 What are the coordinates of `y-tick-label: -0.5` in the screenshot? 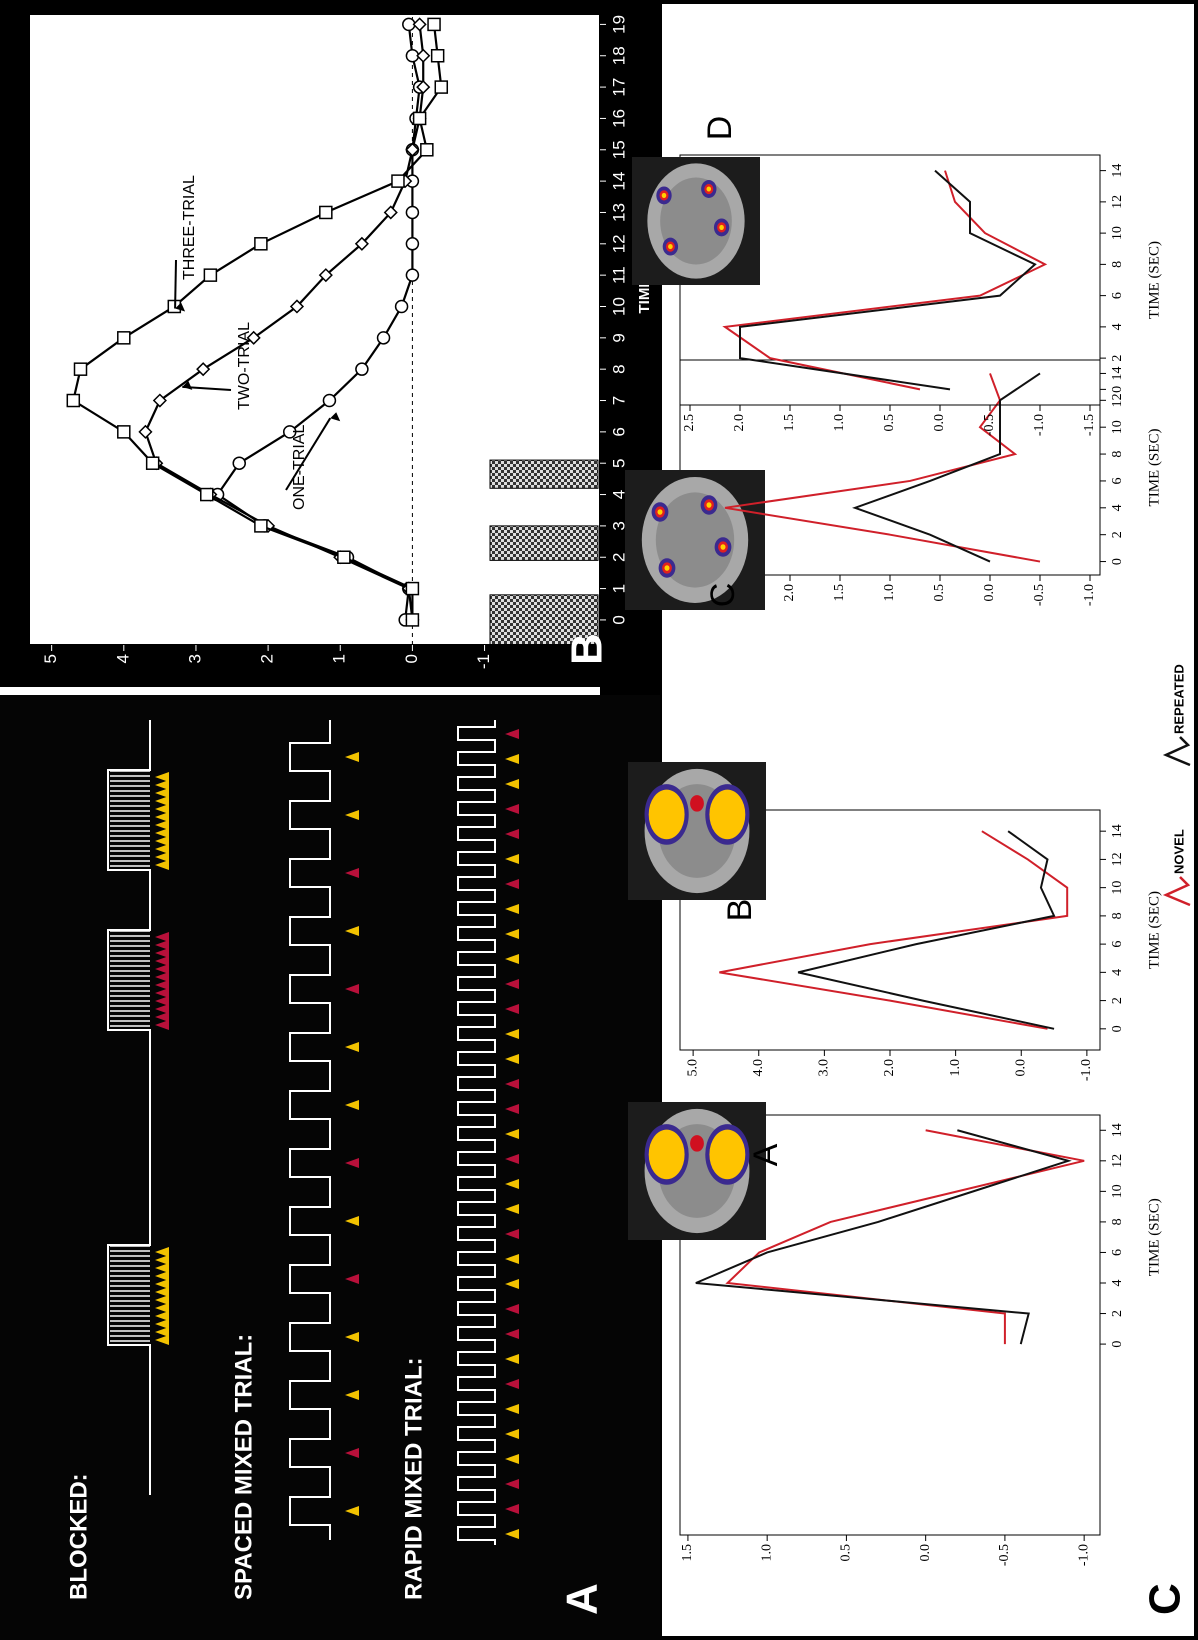 It's located at (989, 425).